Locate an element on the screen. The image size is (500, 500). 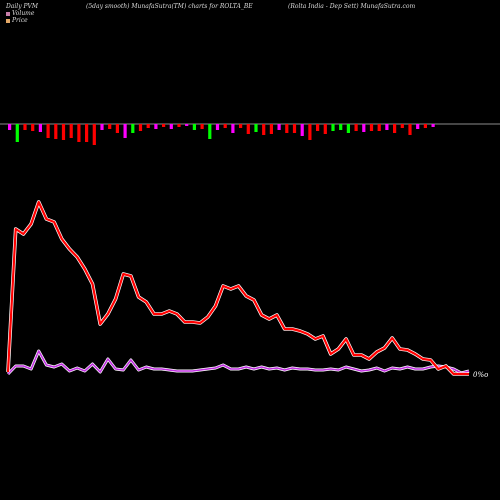
legend-volume: Volume is located at coordinates (20, 13).